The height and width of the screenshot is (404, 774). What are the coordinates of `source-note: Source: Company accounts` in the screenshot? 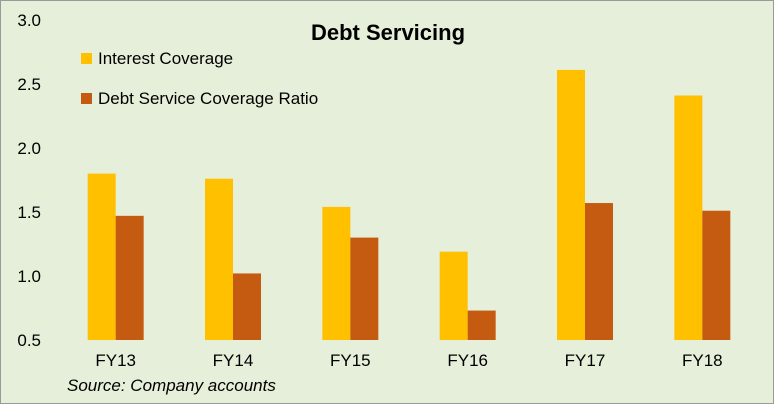 It's located at (171, 385).